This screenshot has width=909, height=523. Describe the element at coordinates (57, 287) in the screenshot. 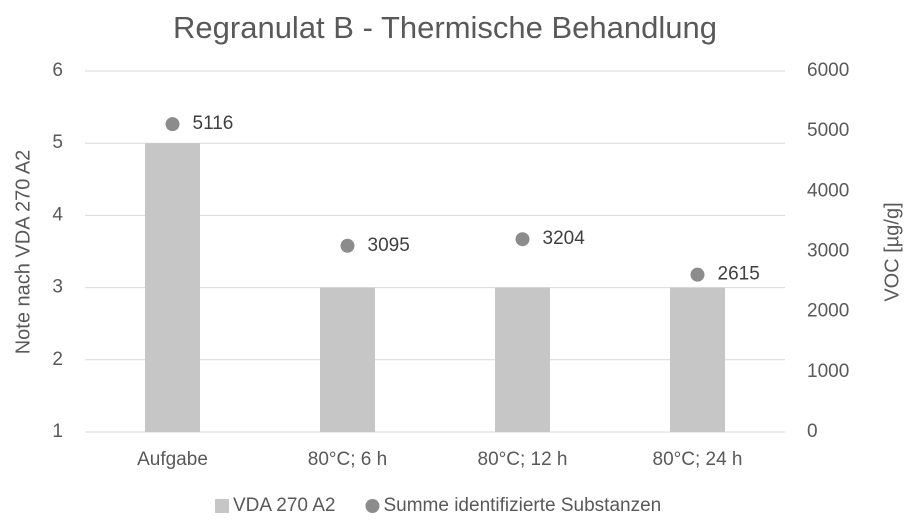

I see `y-tick-label: 3` at that location.